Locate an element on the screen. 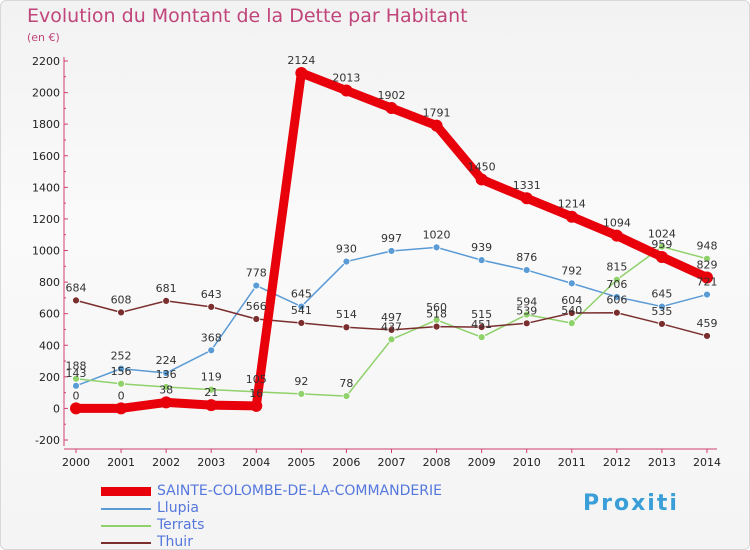 The image size is (750, 550). data-label: 252 is located at coordinates (121, 356).